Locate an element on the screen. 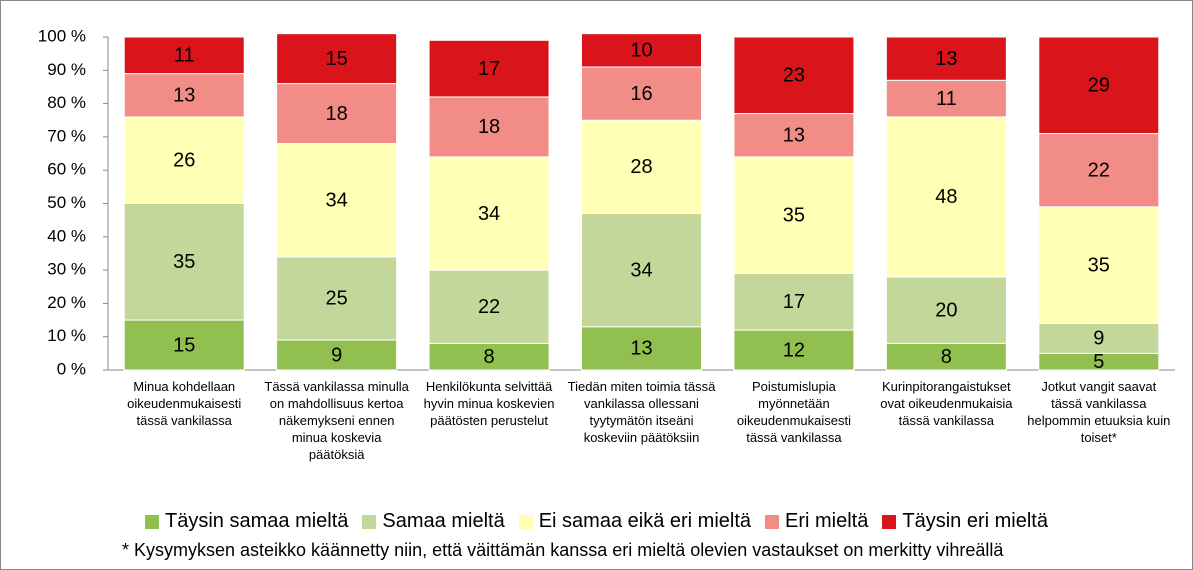 The height and width of the screenshot is (570, 1193). legend-label: Täysin eri mieltä is located at coordinates (975, 521).